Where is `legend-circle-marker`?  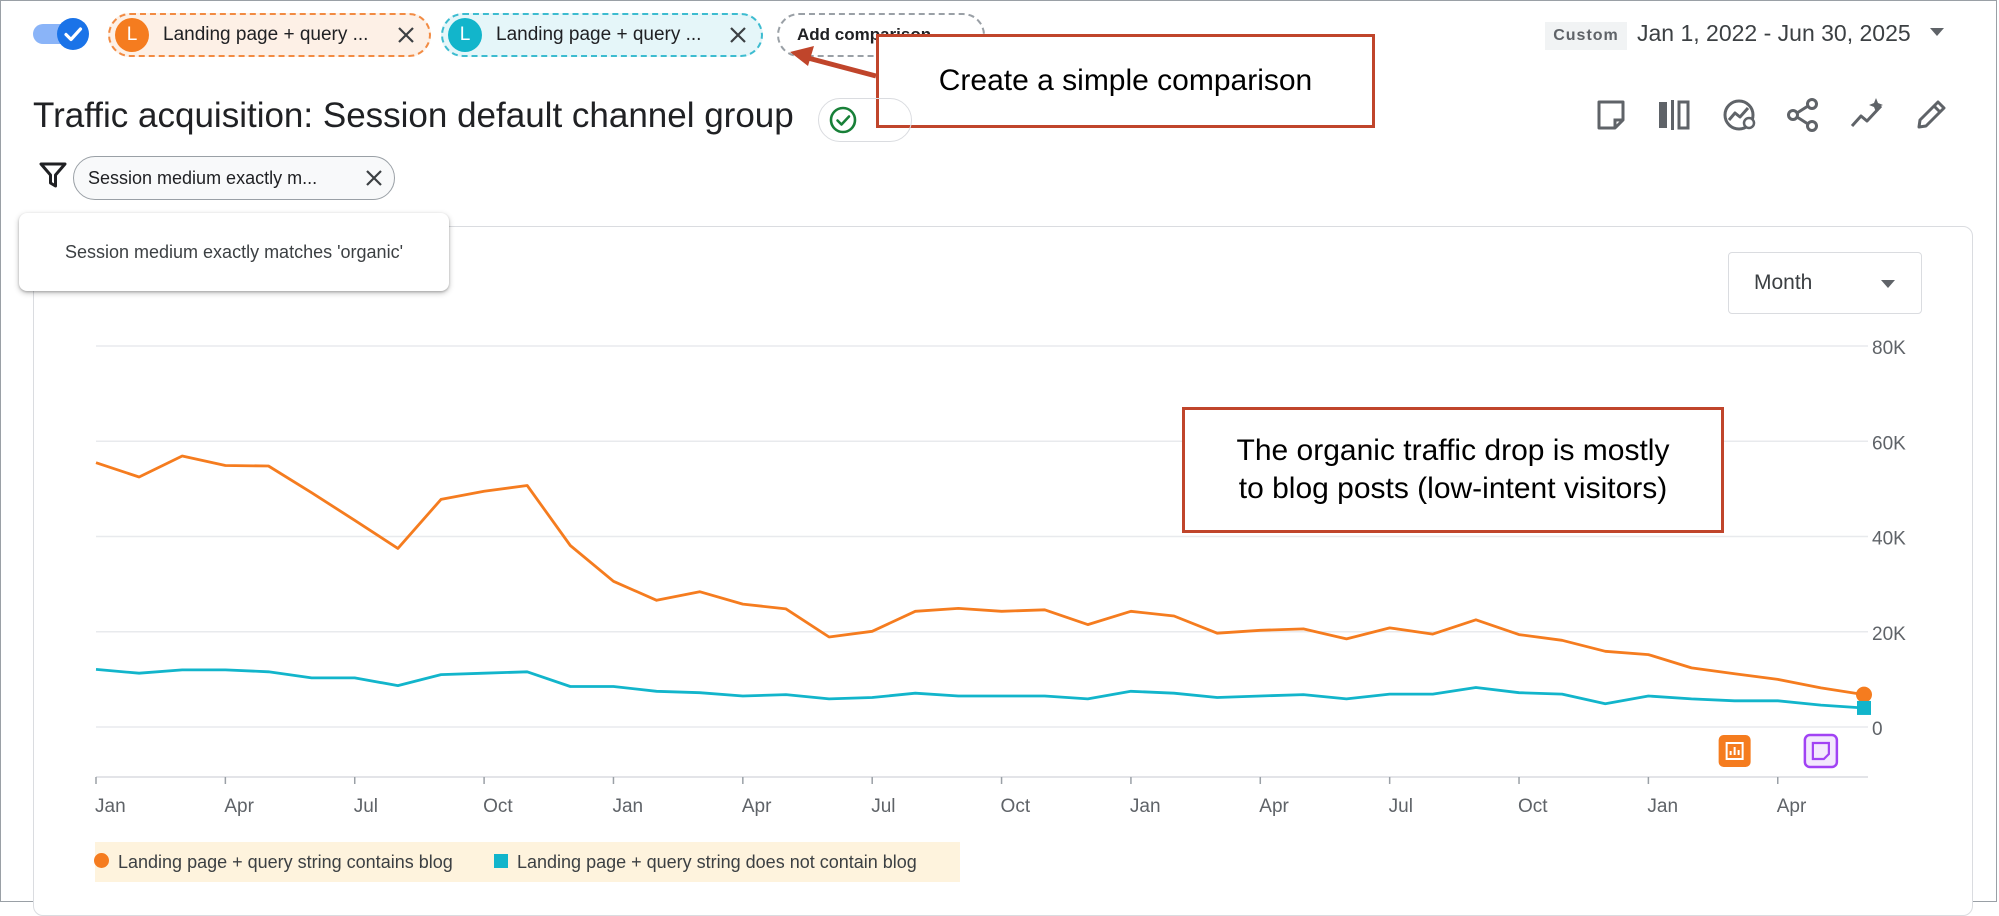 legend-circle-marker is located at coordinates (101, 860).